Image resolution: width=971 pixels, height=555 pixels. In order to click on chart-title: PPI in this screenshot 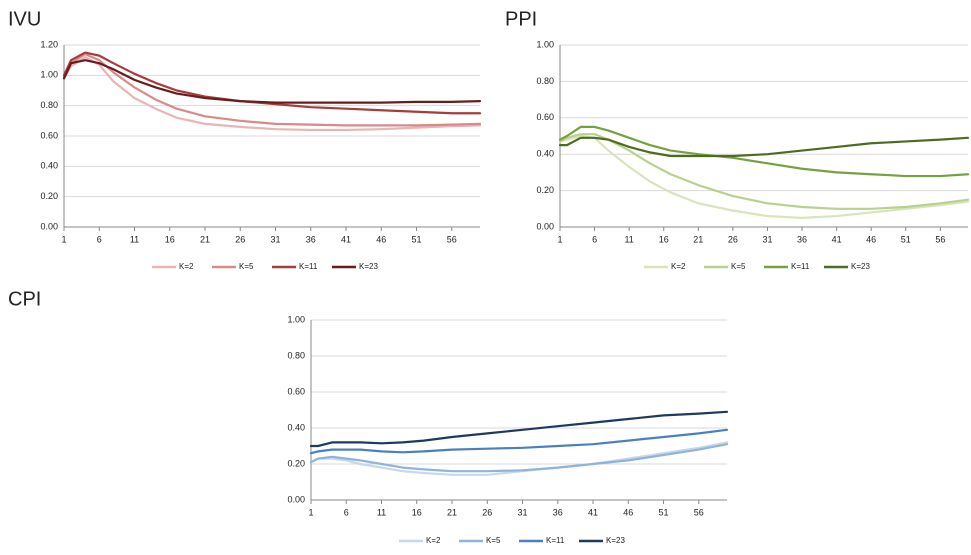, I will do `click(521, 19)`.